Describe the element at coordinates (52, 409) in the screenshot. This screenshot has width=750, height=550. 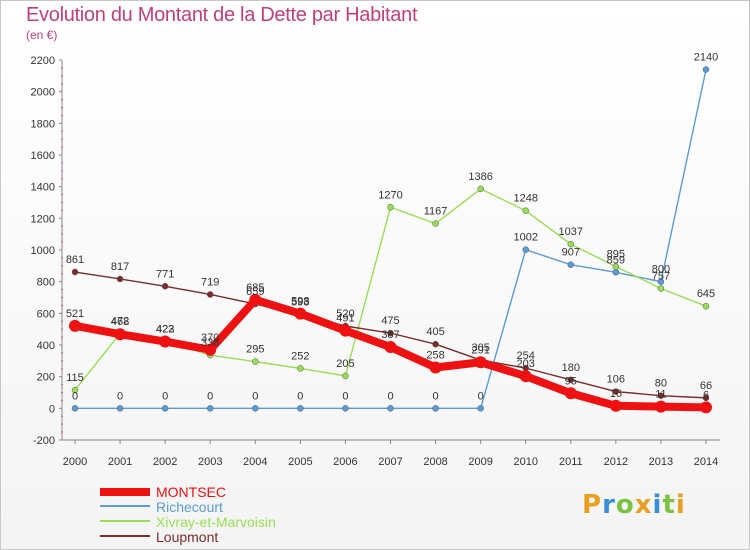
I see `y-tick-label: 0` at that location.